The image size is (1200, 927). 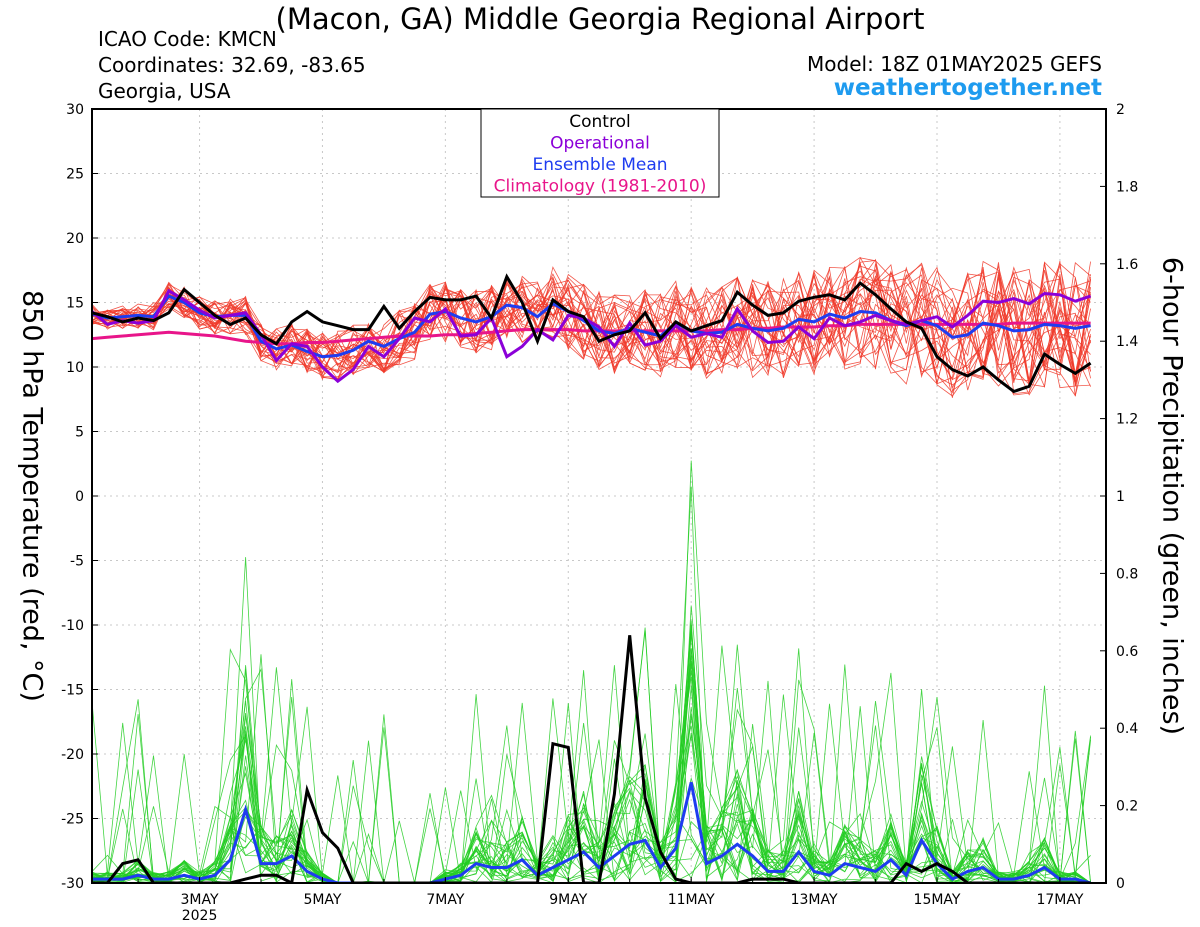 I want to click on y-axis-label-temperature: 850 hPa Temperature (red, °C), so click(x=32, y=496).